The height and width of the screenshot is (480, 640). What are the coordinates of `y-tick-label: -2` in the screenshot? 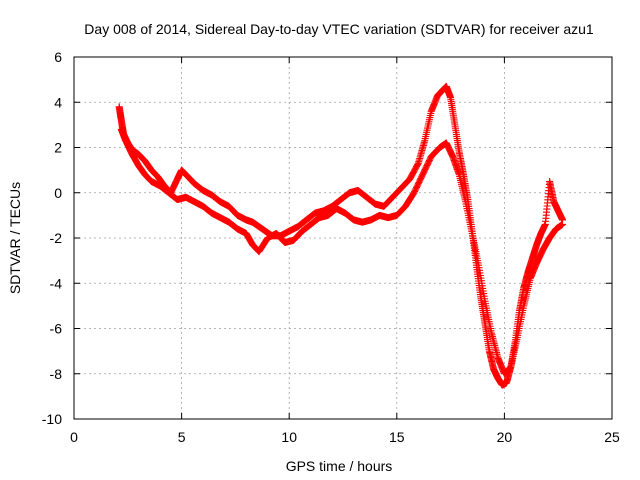 It's located at (56, 238).